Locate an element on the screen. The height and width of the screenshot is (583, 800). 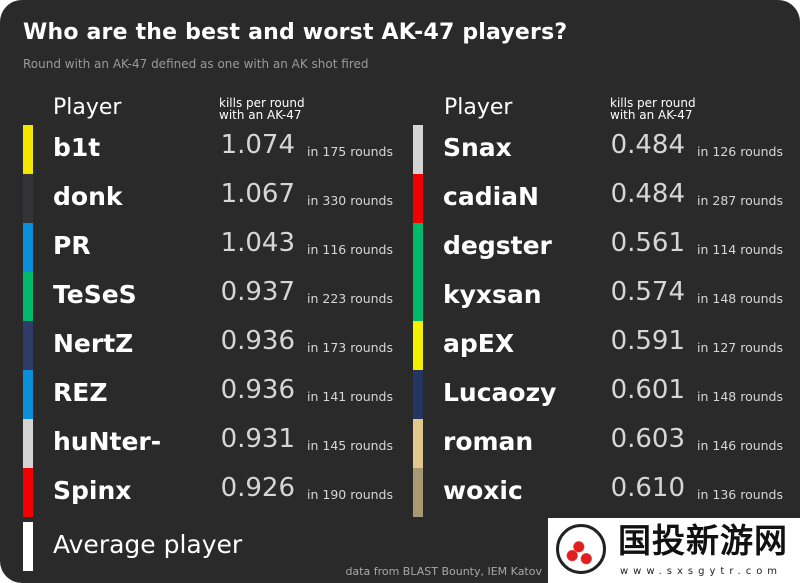
table-row: roman 0.603 in 146 rounds is located at coordinates (603, 443).